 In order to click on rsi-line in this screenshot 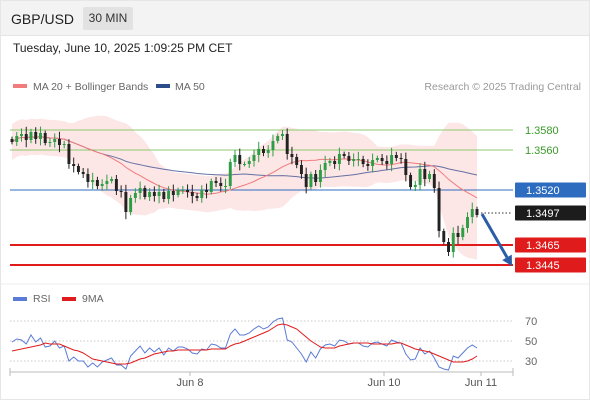, I will do `click(244, 344)`.